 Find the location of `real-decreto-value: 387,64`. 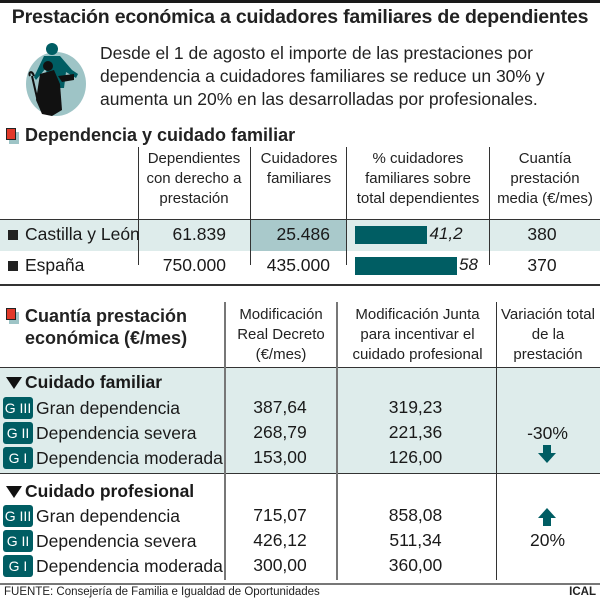

real-decreto-value: 387,64 is located at coordinates (280, 407).